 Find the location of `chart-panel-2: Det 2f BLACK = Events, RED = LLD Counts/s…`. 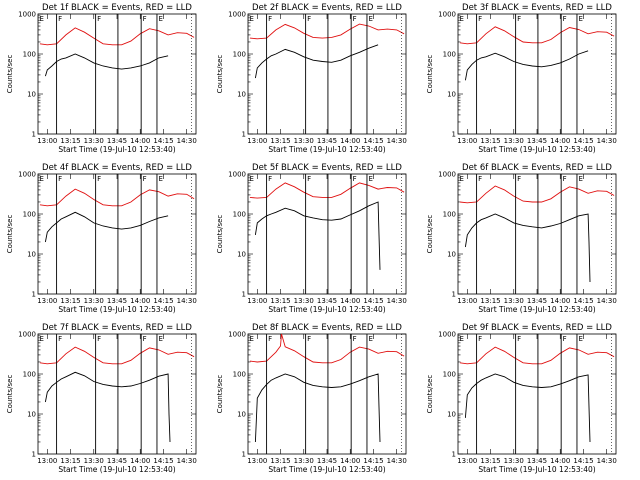

chart-panel-2: Det 2f BLACK = Events, RED = LLD Counts/s… is located at coordinates (311, 78).